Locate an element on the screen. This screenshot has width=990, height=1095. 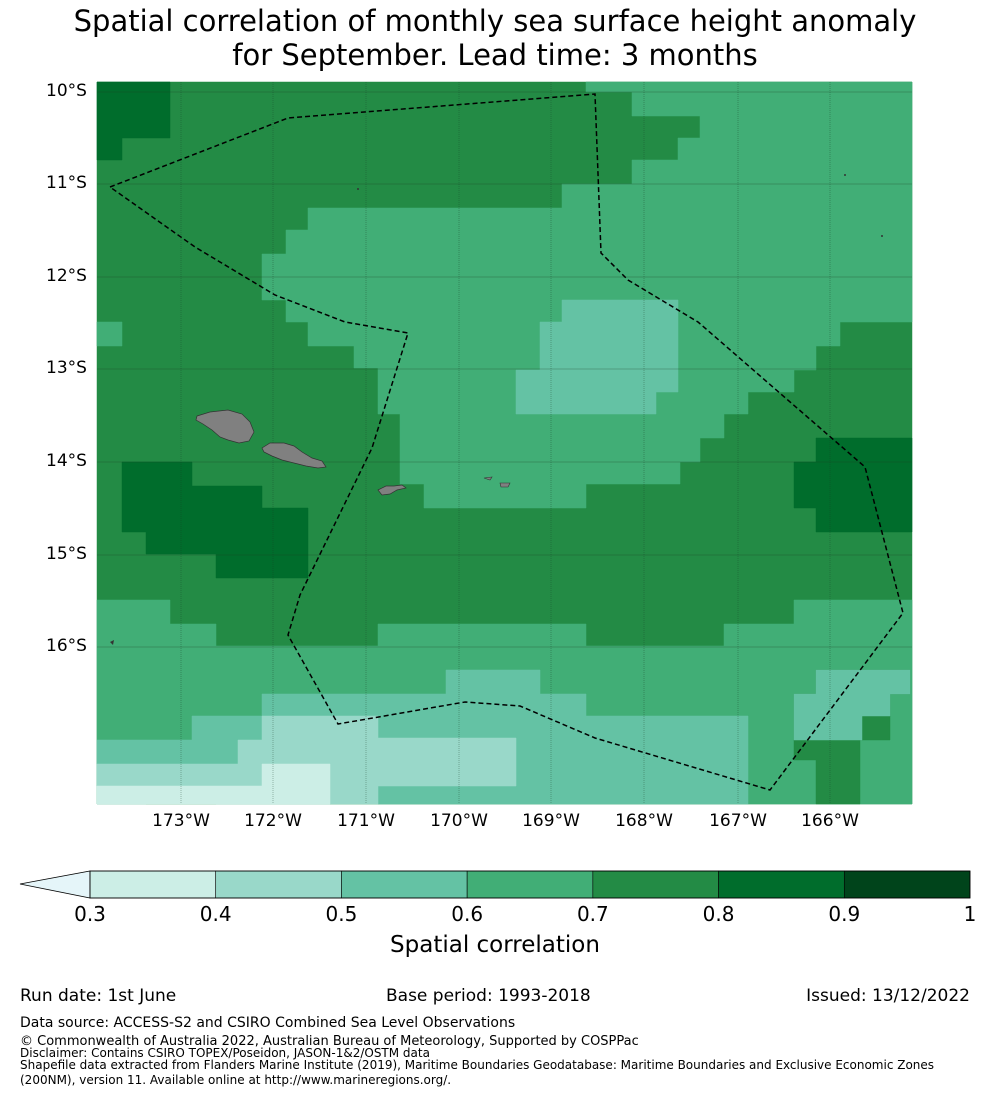
longitude-label: 171°W is located at coordinates (366, 821).